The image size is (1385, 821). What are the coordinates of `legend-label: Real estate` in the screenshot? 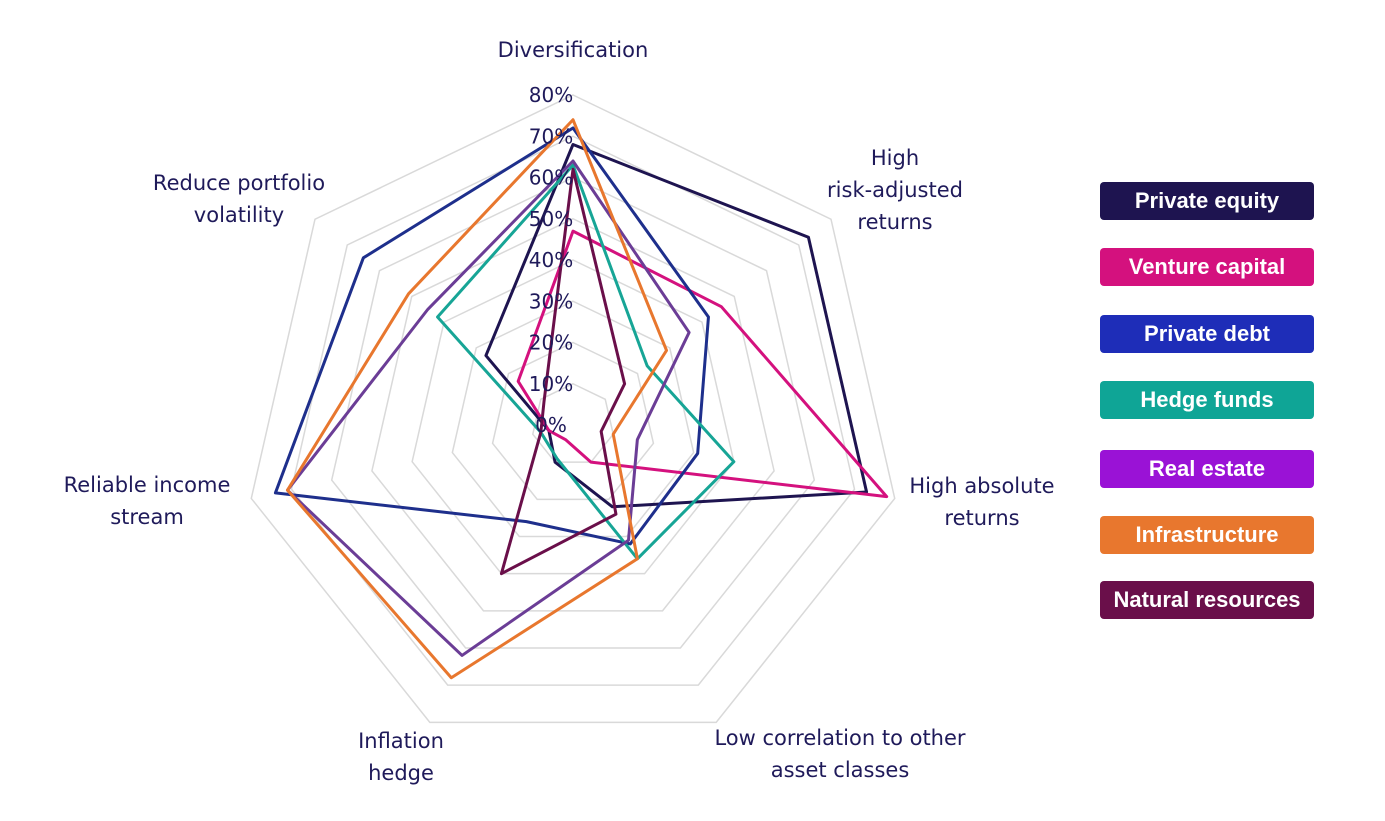 It's located at (1207, 468).